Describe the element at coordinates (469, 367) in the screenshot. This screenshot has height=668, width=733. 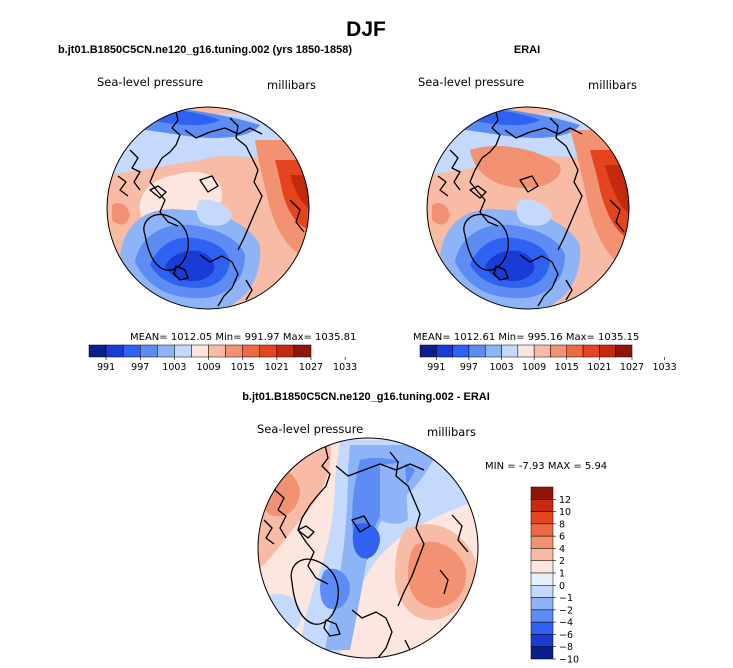
I see `erai-colorbar-tick-label: 997` at that location.